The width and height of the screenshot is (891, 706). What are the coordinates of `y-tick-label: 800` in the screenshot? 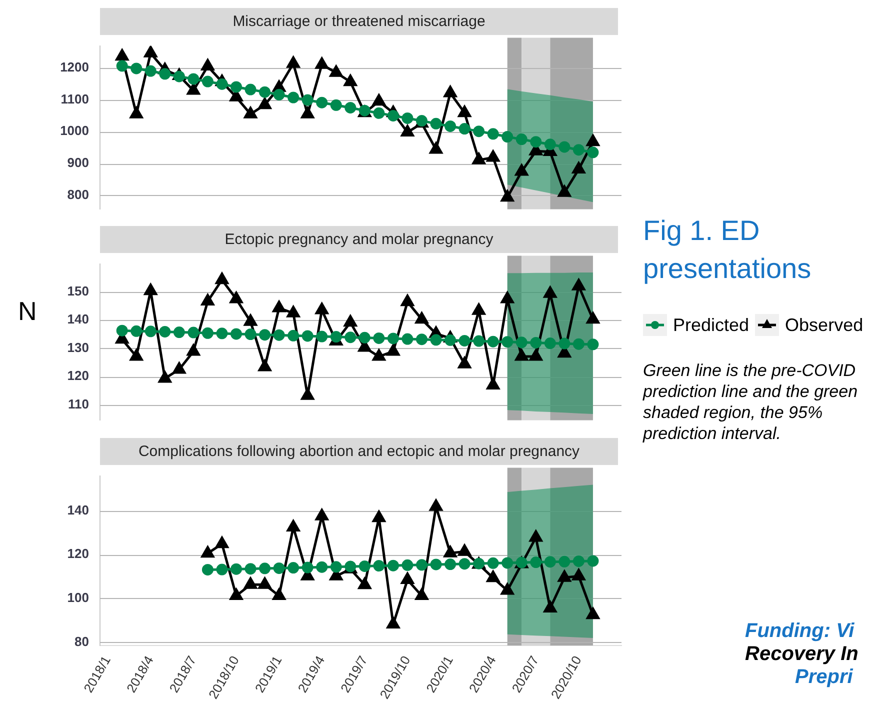 It's located at (78, 194).